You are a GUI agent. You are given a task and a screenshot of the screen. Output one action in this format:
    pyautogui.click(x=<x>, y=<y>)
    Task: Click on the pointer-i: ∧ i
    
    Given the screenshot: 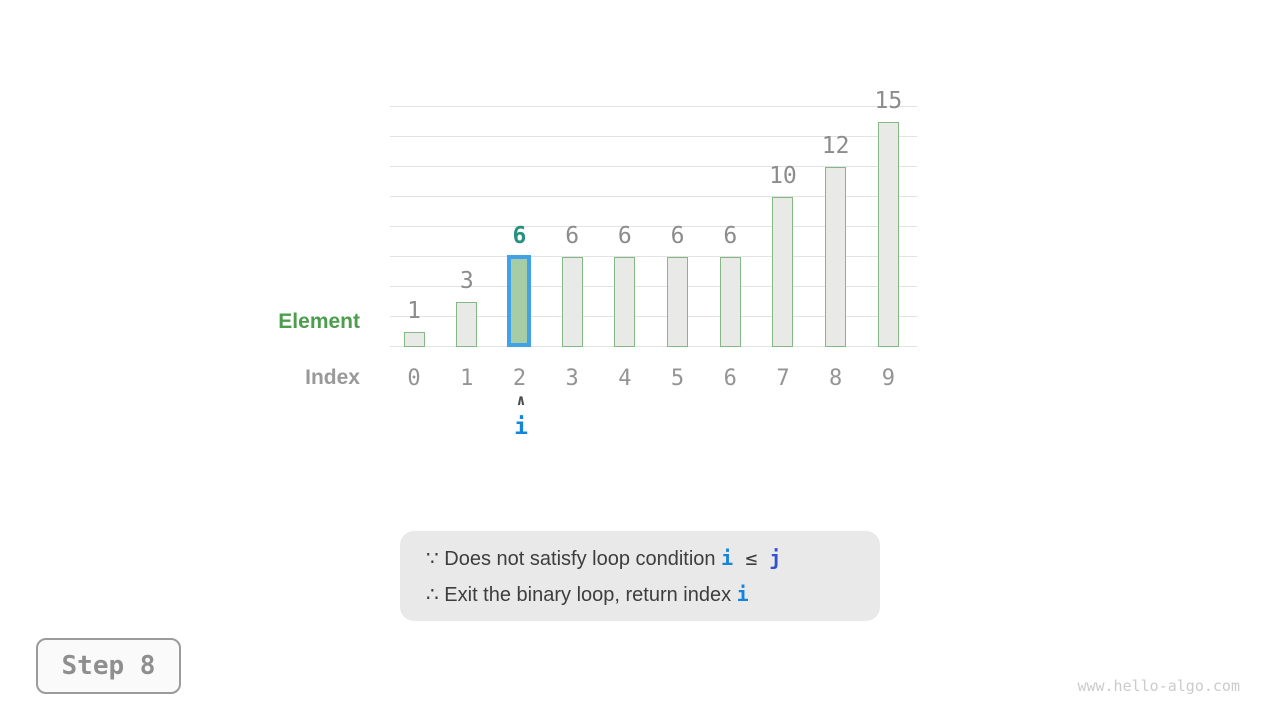 What is the action you would take?
    pyautogui.click(x=521, y=416)
    